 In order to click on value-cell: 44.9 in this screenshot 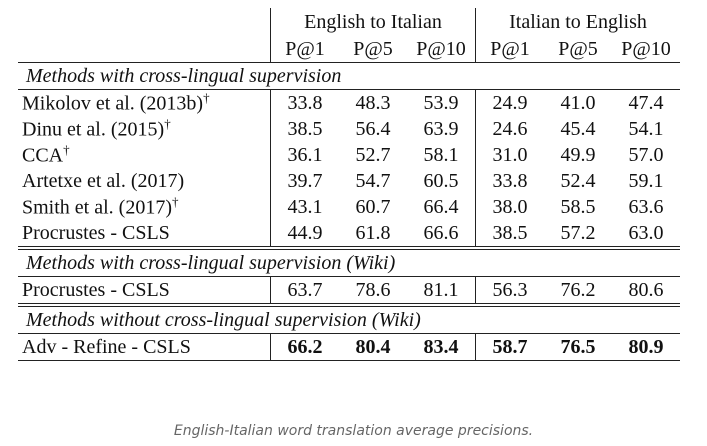, I will do `click(305, 232)`.